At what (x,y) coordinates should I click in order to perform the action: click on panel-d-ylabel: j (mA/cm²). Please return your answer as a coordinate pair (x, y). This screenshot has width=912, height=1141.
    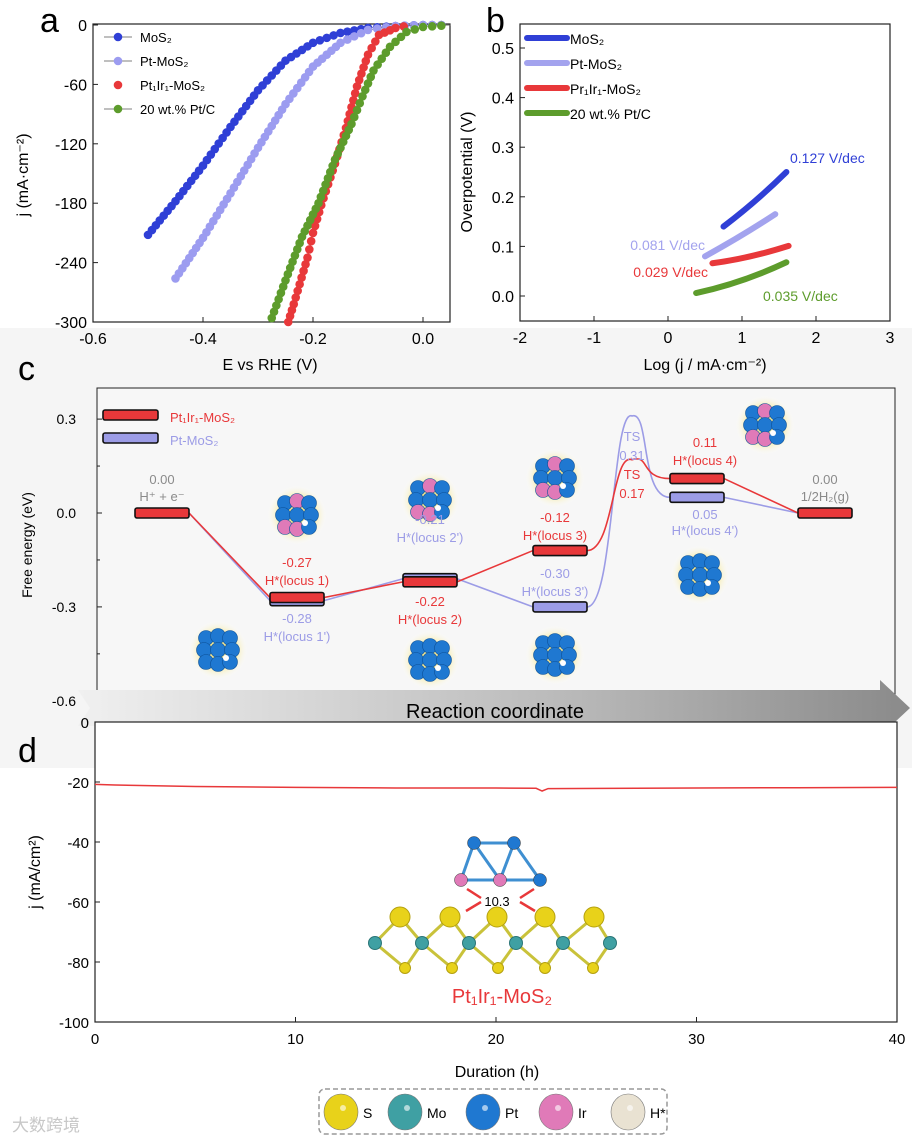
    Looking at the image, I should click on (35, 872).